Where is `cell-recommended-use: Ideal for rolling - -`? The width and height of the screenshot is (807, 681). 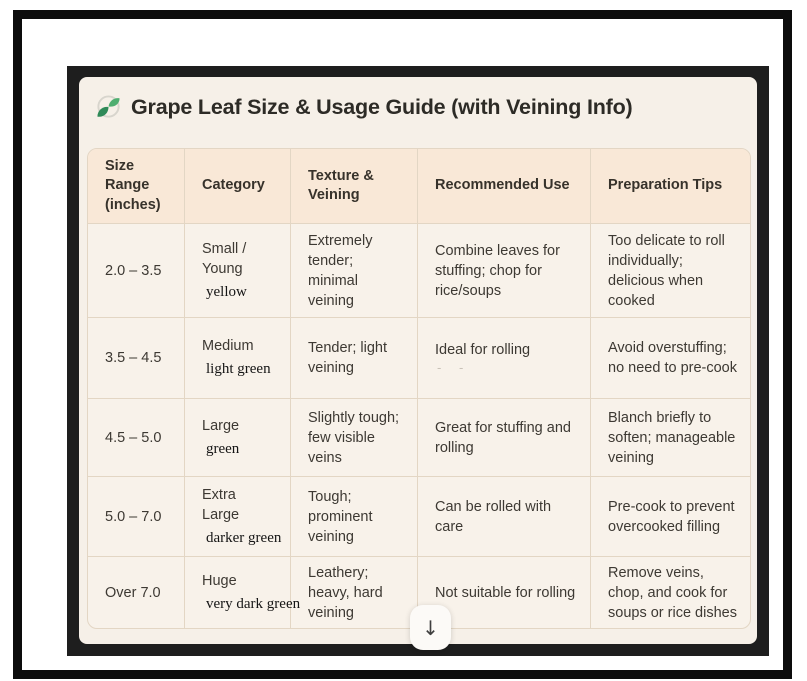 cell-recommended-use: Ideal for rolling - - is located at coordinates (504, 358).